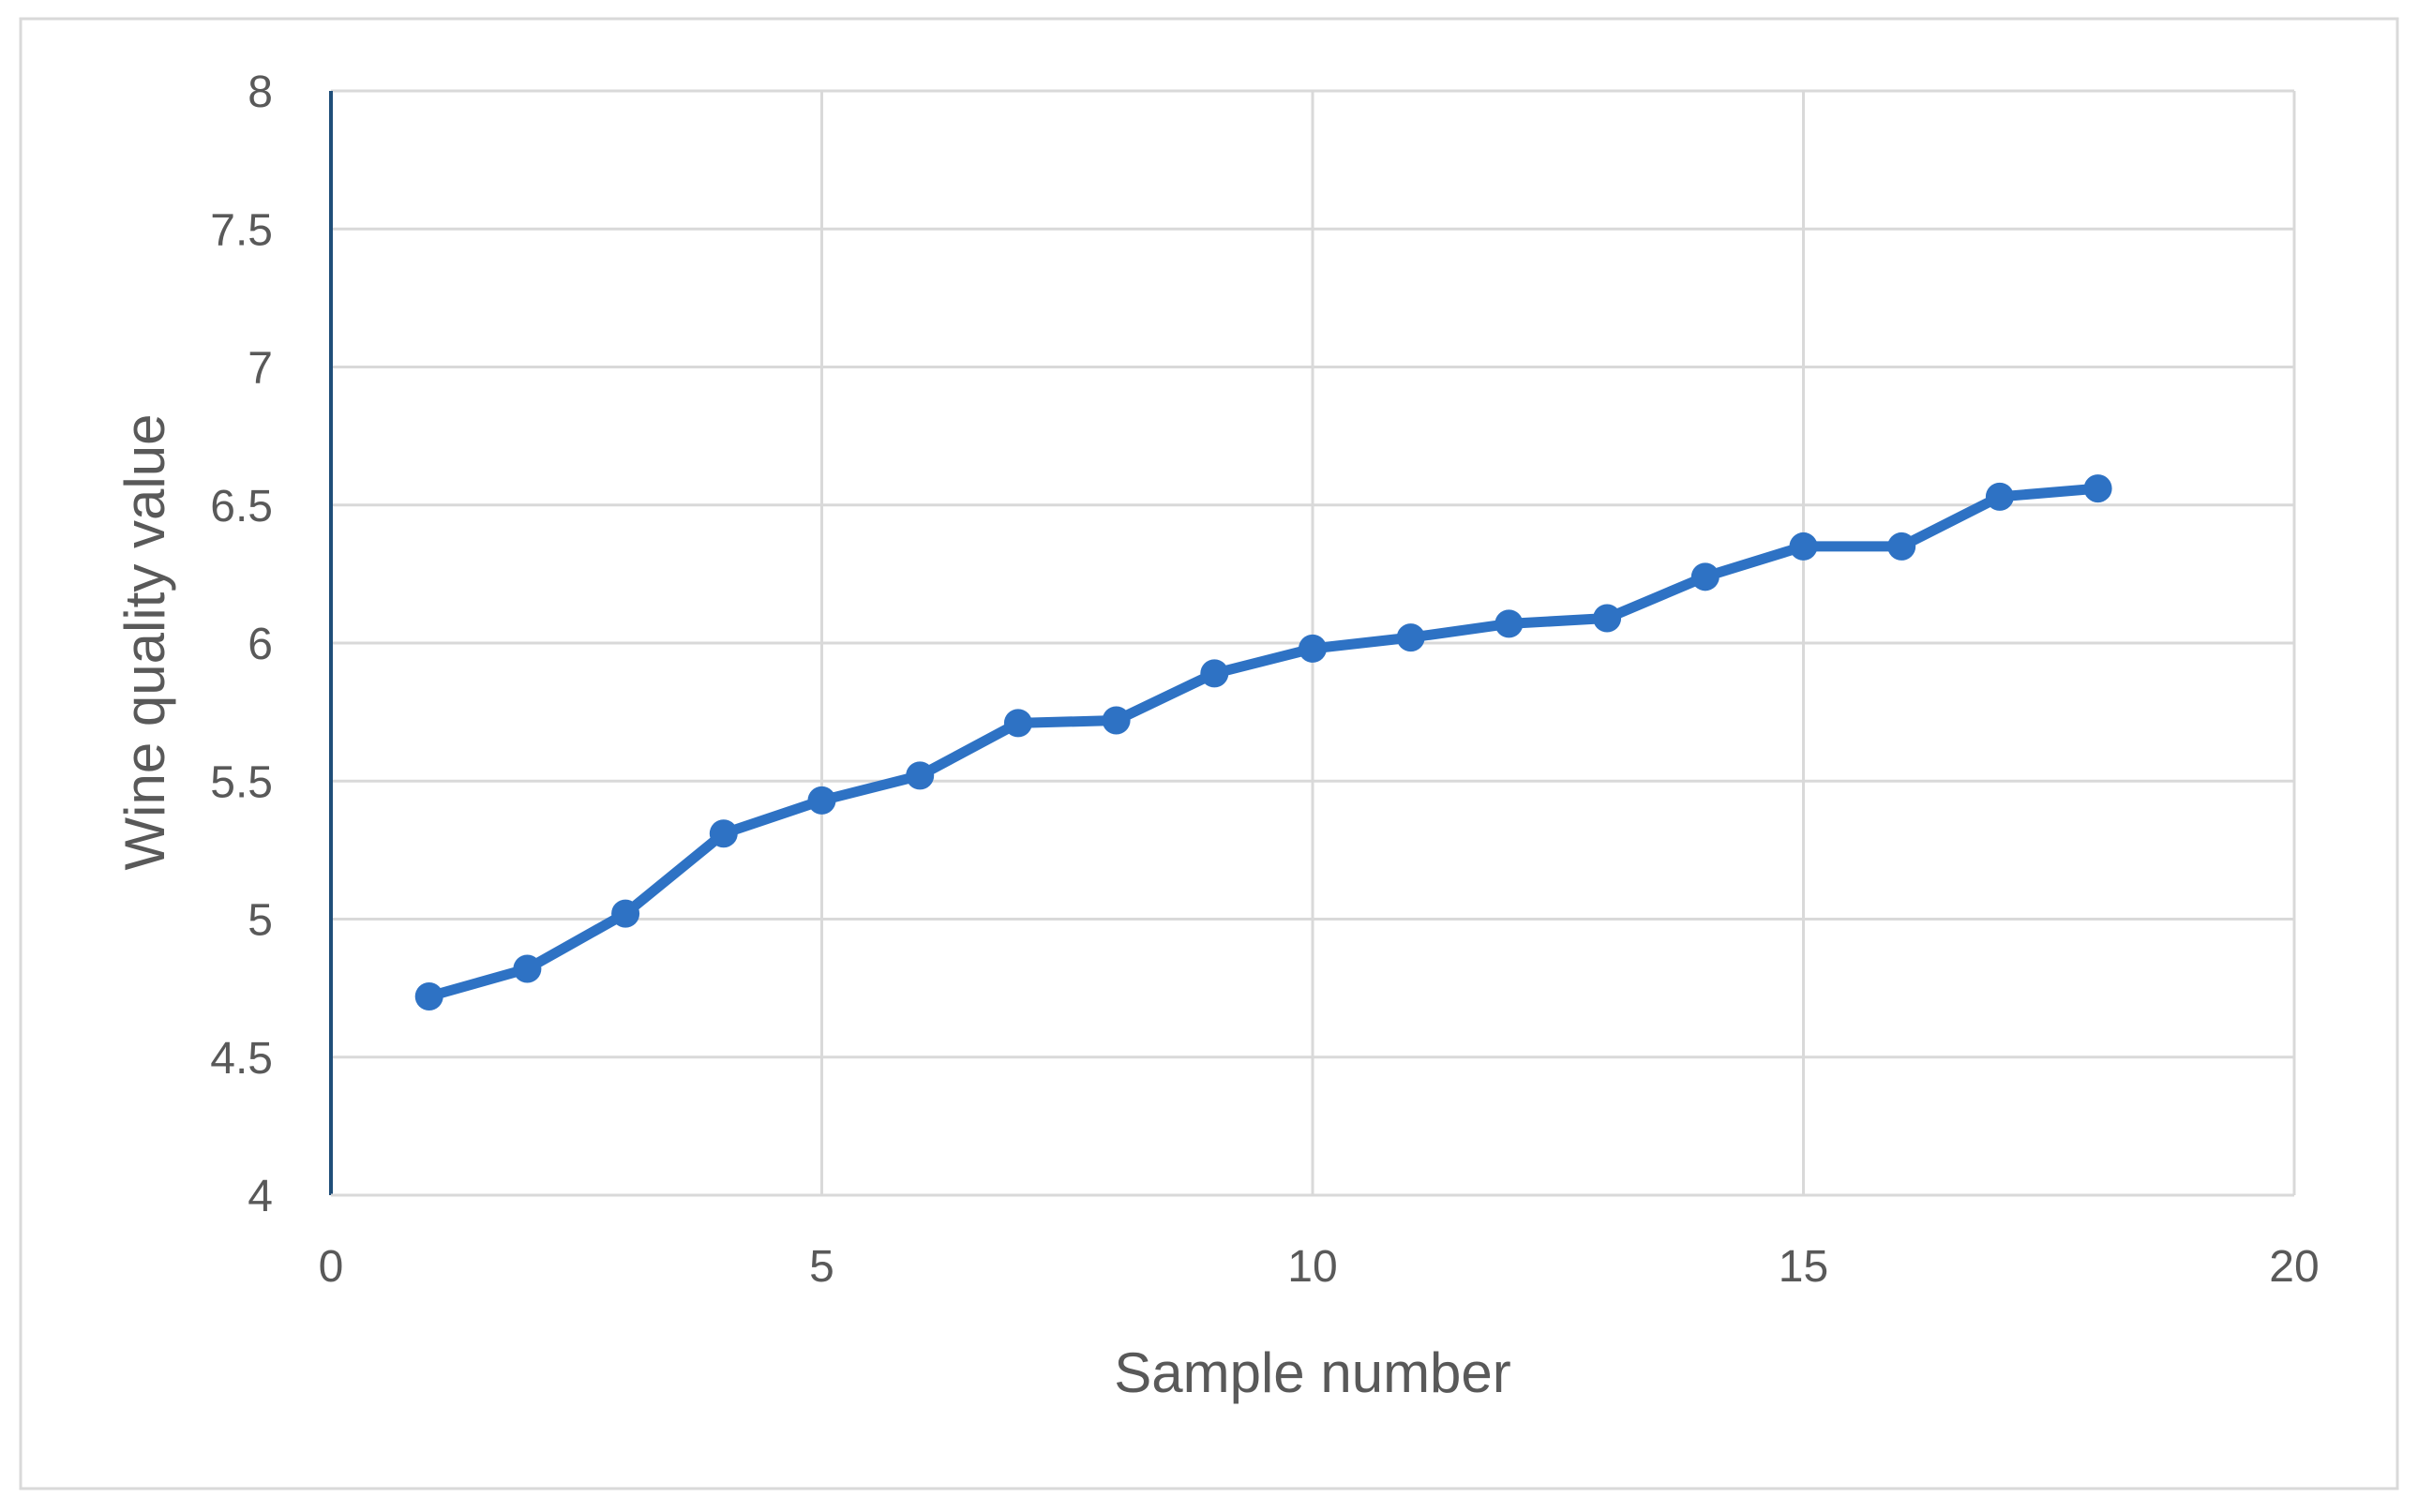 This screenshot has height=1512, width=2418. I want to click on y-tick-label: 6, so click(260, 644).